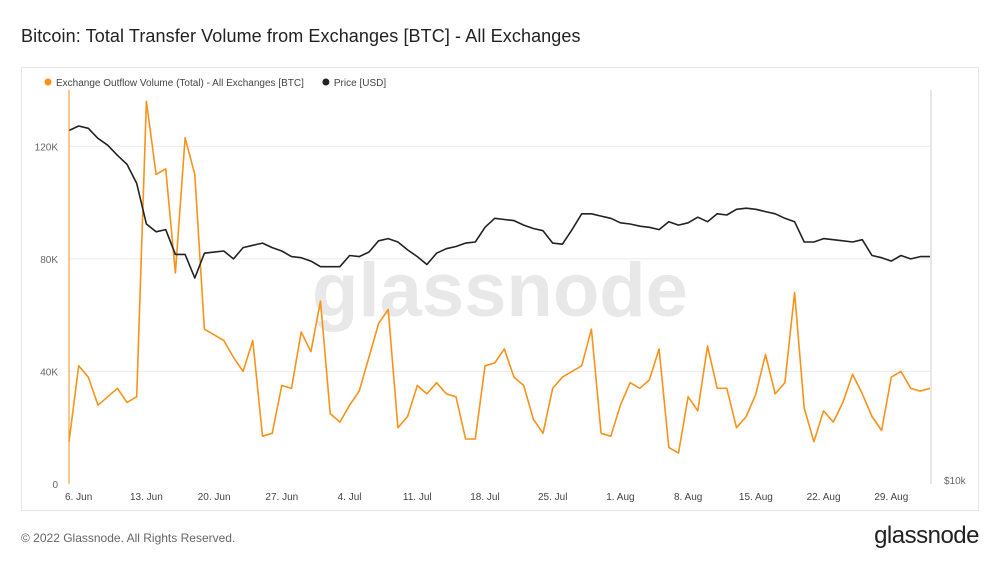 The image size is (1000, 563). What do you see at coordinates (78, 497) in the screenshot?
I see `x-tick-label: 6. Jun` at bounding box center [78, 497].